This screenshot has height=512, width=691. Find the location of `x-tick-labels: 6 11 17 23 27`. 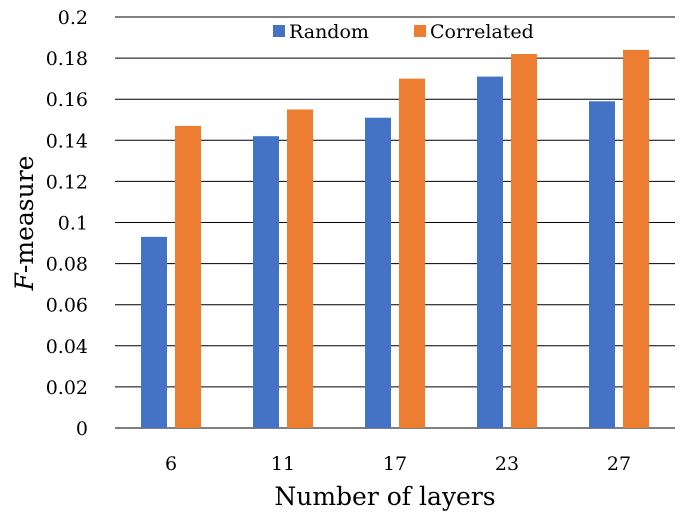

x-tick-labels: 6 11 17 23 27 is located at coordinates (398, 464).